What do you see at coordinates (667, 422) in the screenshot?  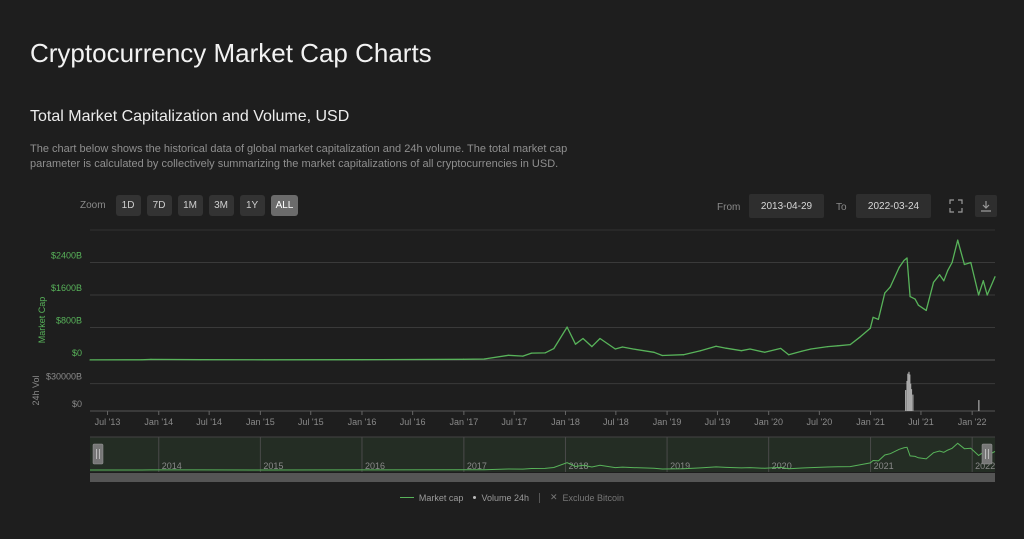 I see `x-tick-label: Jan '19` at bounding box center [667, 422].